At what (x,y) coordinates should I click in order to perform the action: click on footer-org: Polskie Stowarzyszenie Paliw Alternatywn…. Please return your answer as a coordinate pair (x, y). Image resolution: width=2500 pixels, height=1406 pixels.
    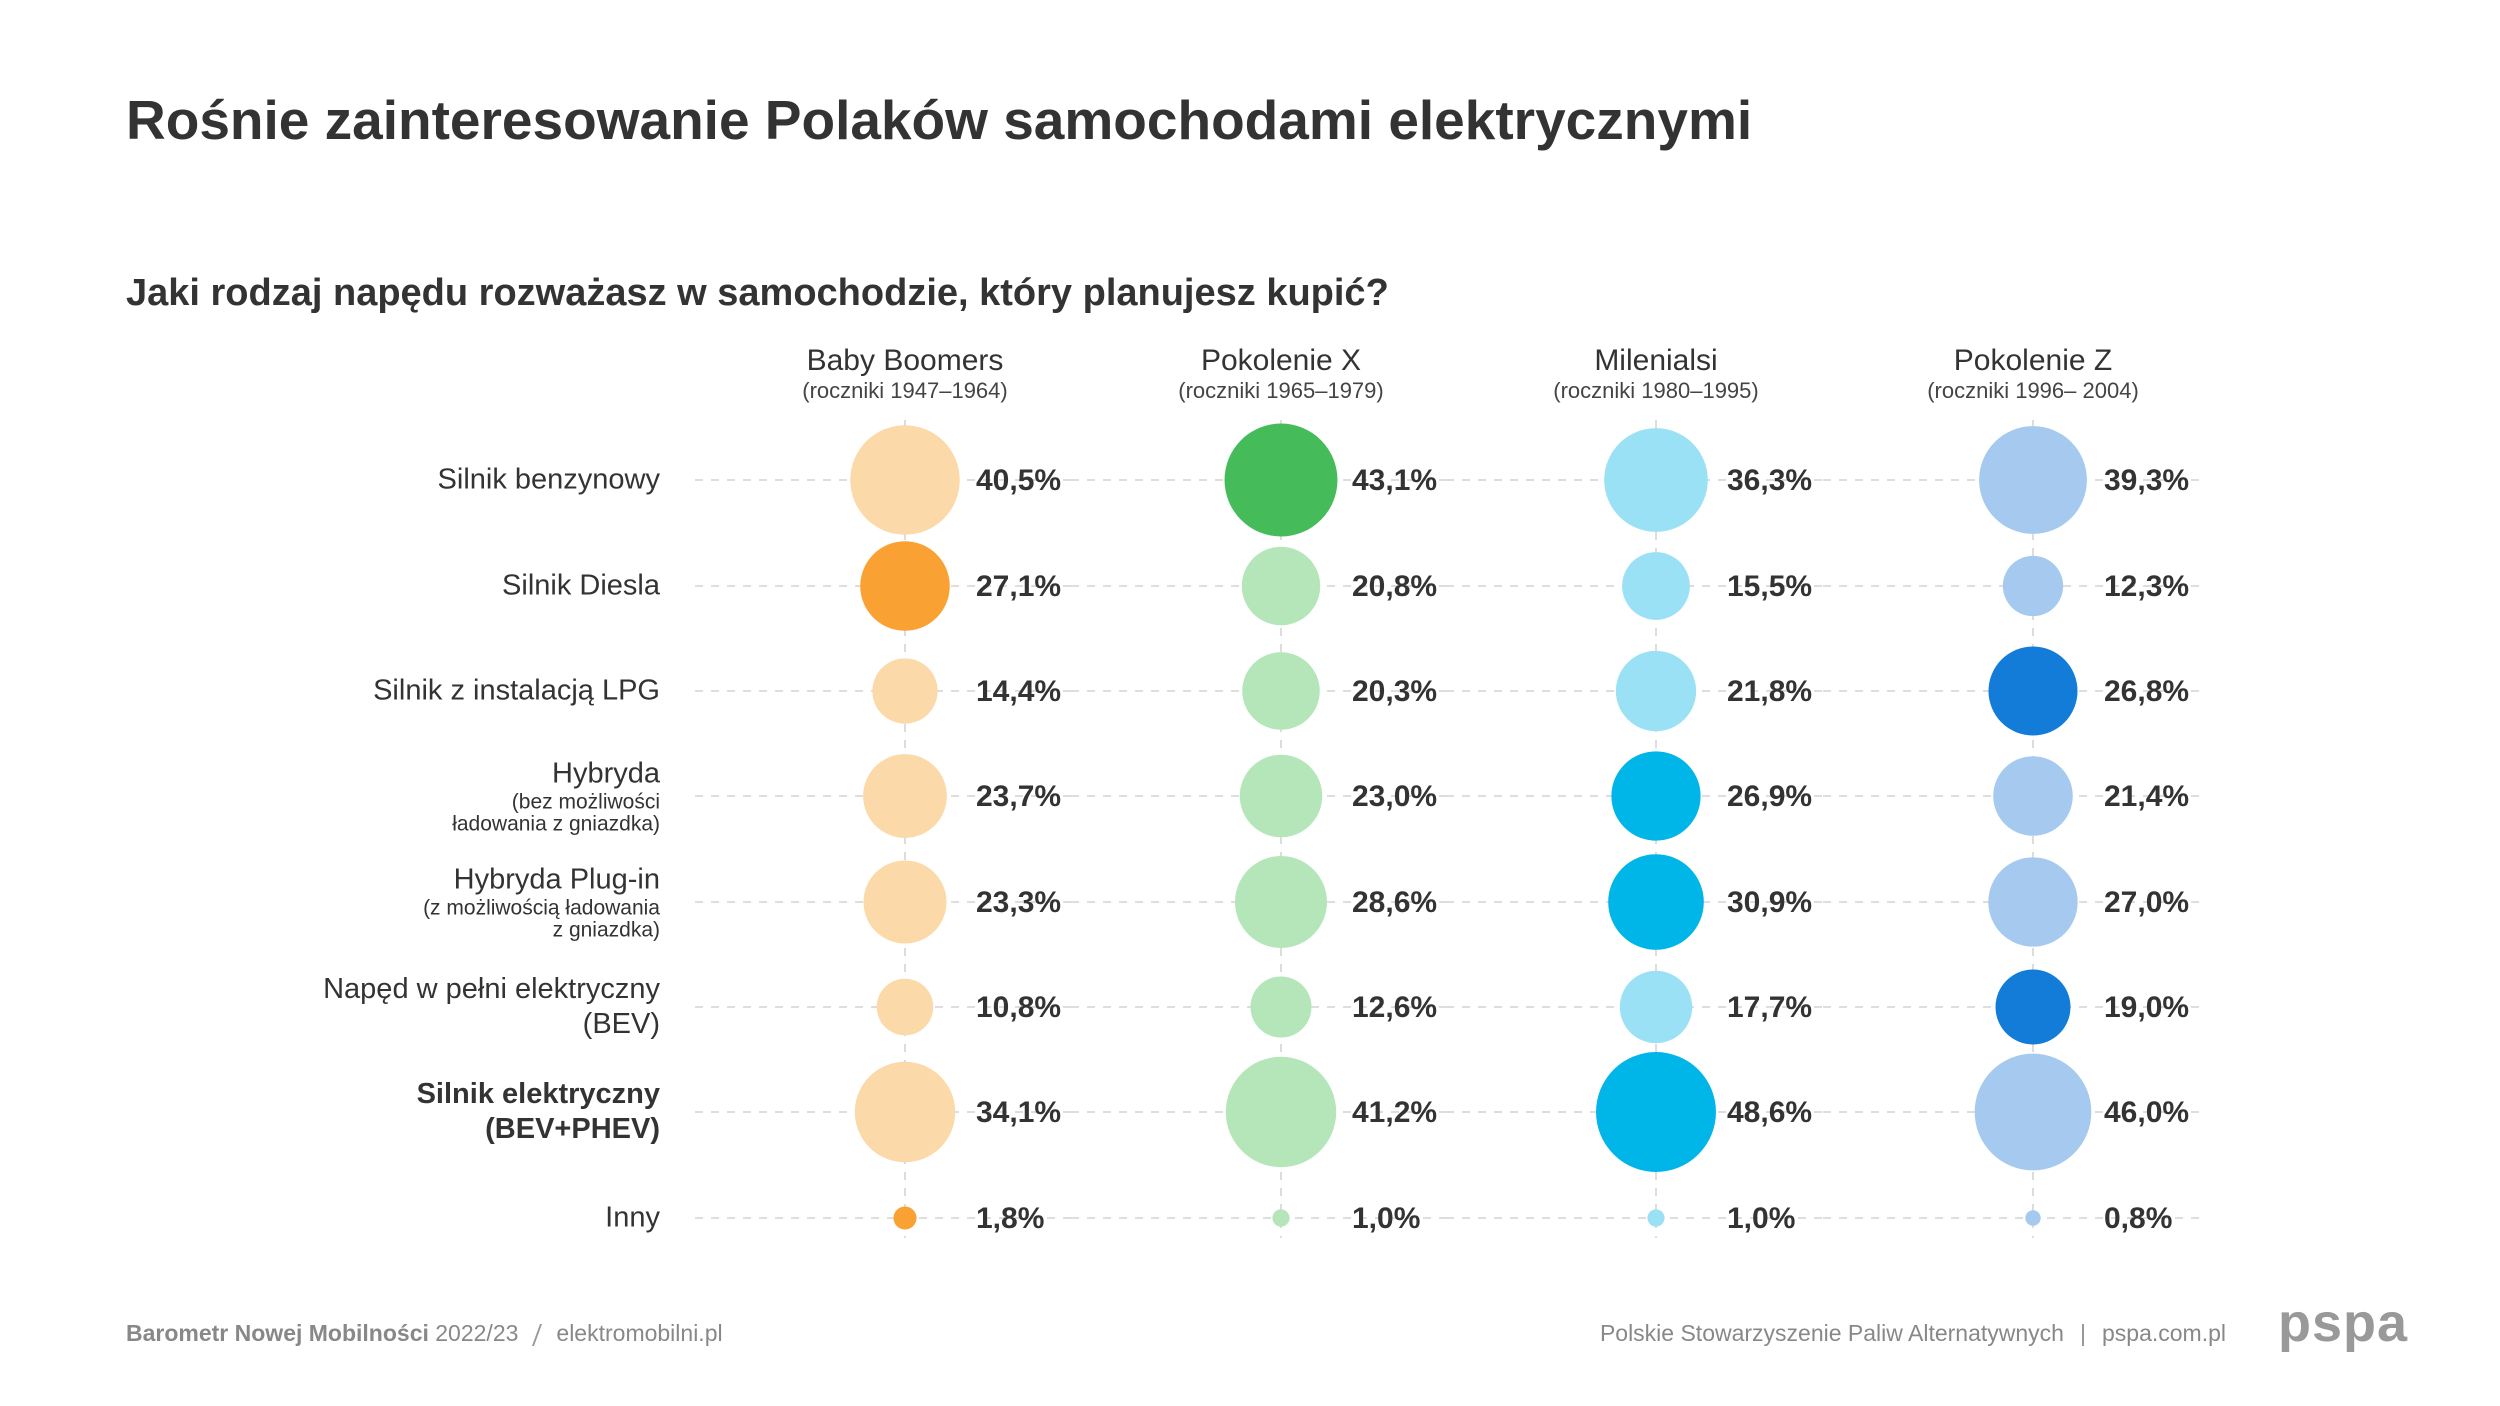
    Looking at the image, I should click on (1913, 1333).